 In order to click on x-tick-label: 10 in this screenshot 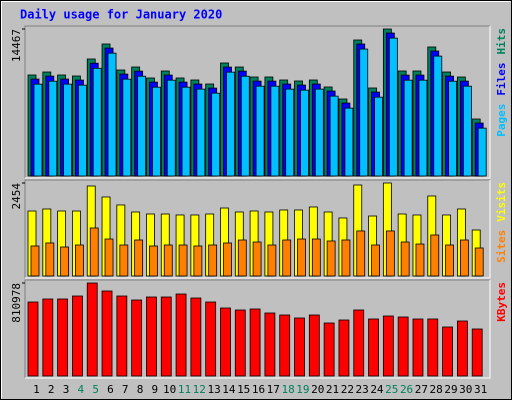, I will do `click(169, 389)`.